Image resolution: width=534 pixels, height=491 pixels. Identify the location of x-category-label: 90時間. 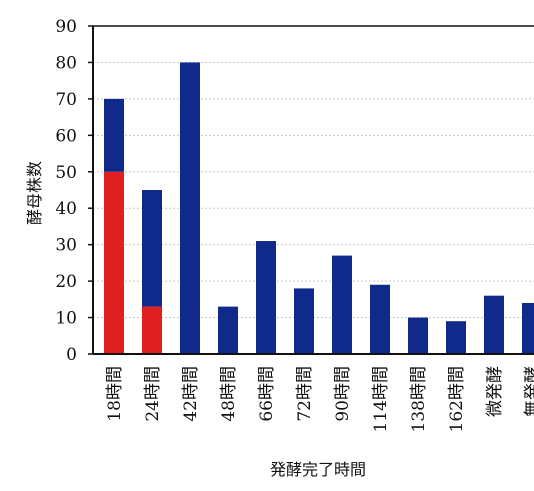
(343, 394).